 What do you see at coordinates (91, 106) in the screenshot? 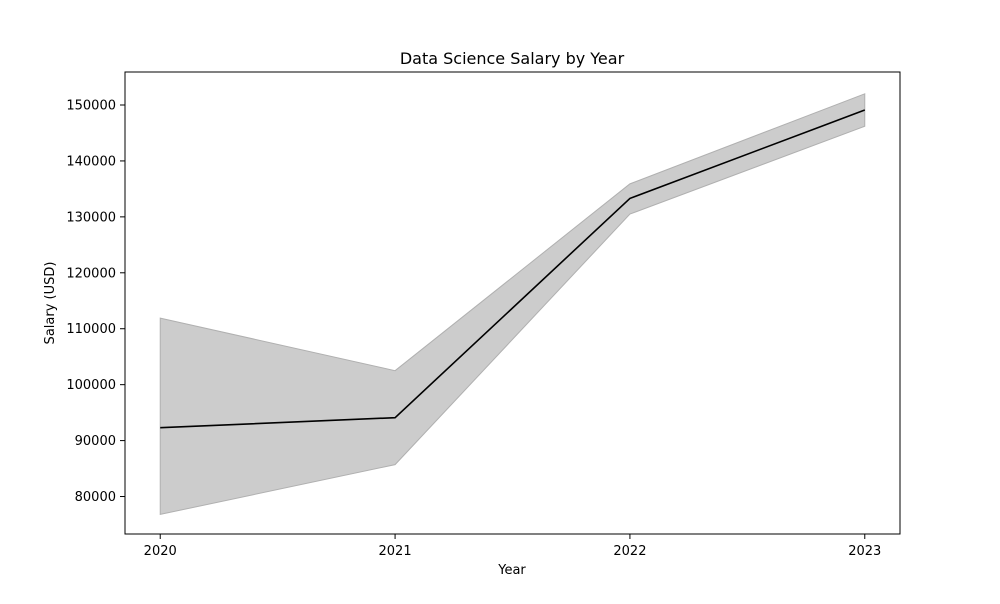
I see `y-tick-label: 150000` at bounding box center [91, 106].